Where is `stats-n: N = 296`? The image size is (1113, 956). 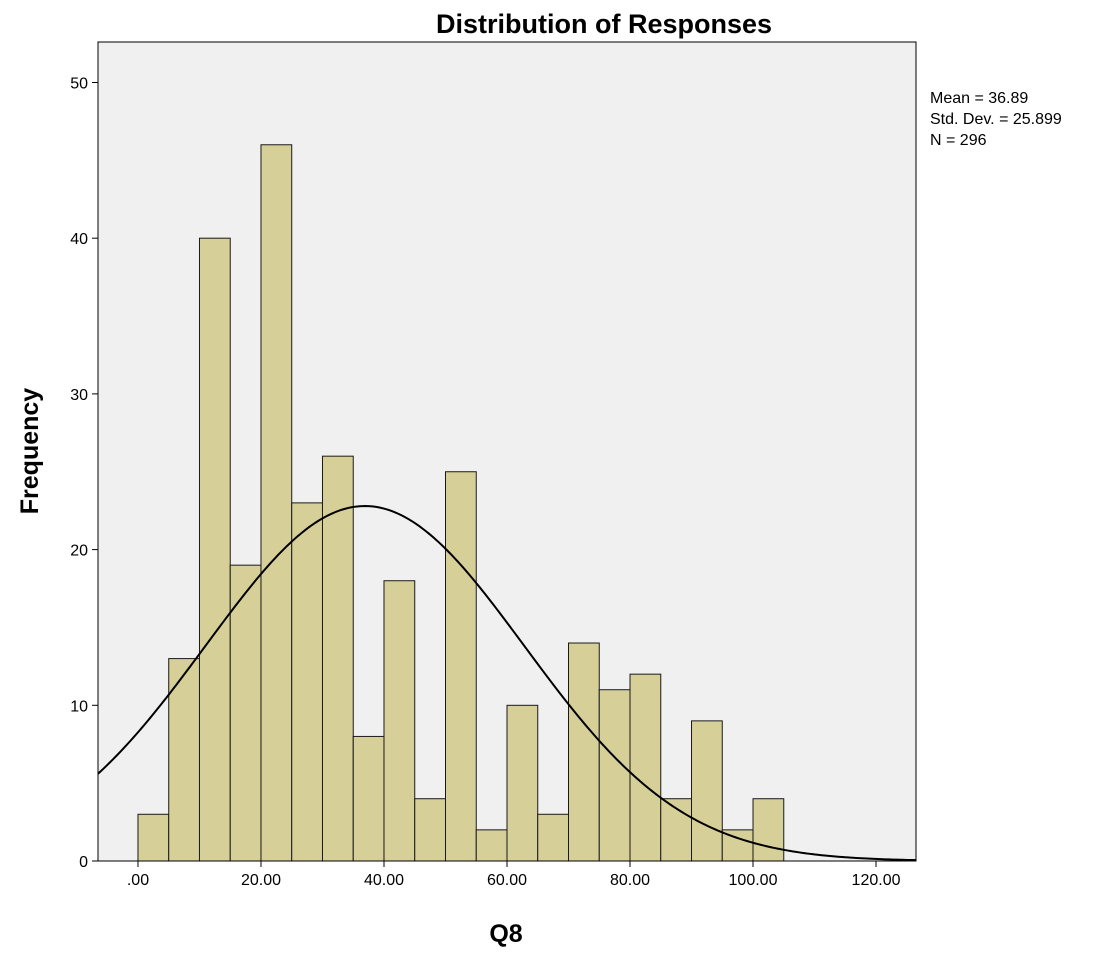
stats-n: N = 296 is located at coordinates (958, 140).